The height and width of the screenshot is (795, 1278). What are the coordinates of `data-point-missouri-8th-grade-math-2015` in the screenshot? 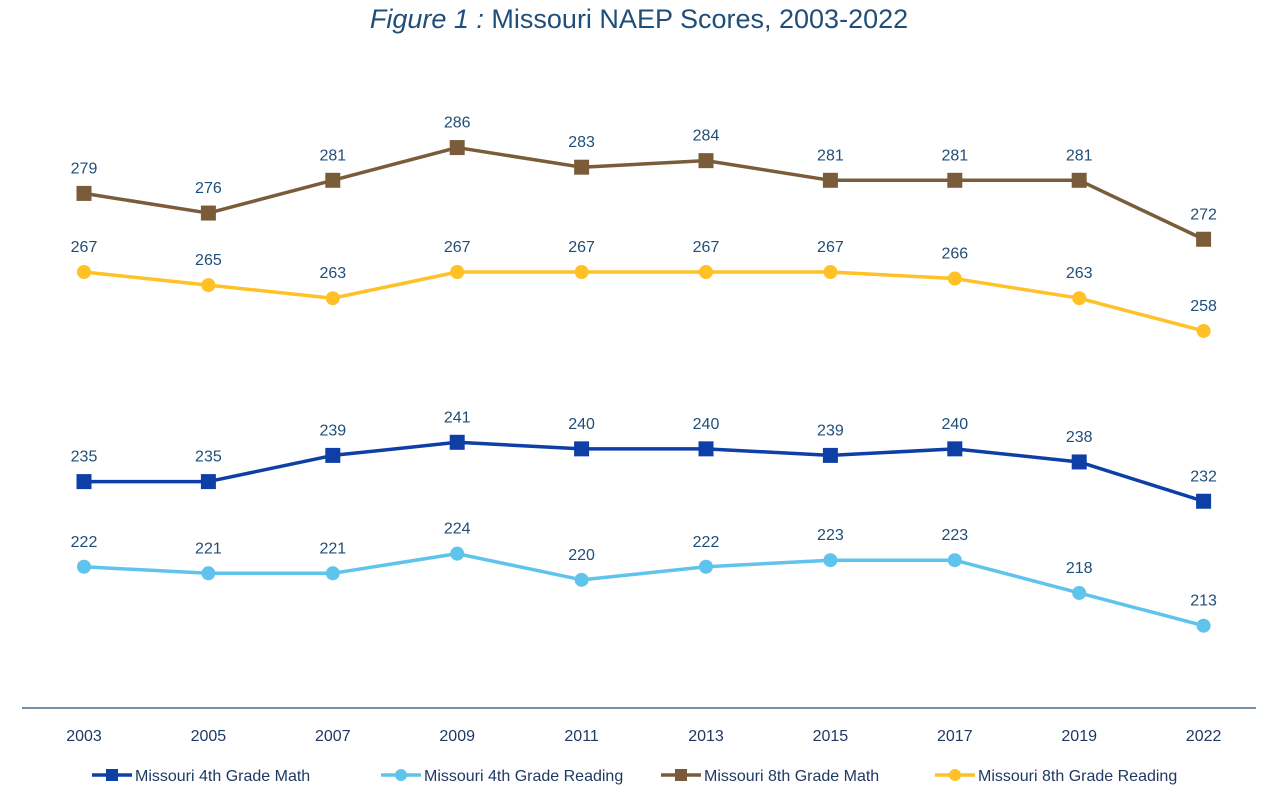 It's located at (830, 180).